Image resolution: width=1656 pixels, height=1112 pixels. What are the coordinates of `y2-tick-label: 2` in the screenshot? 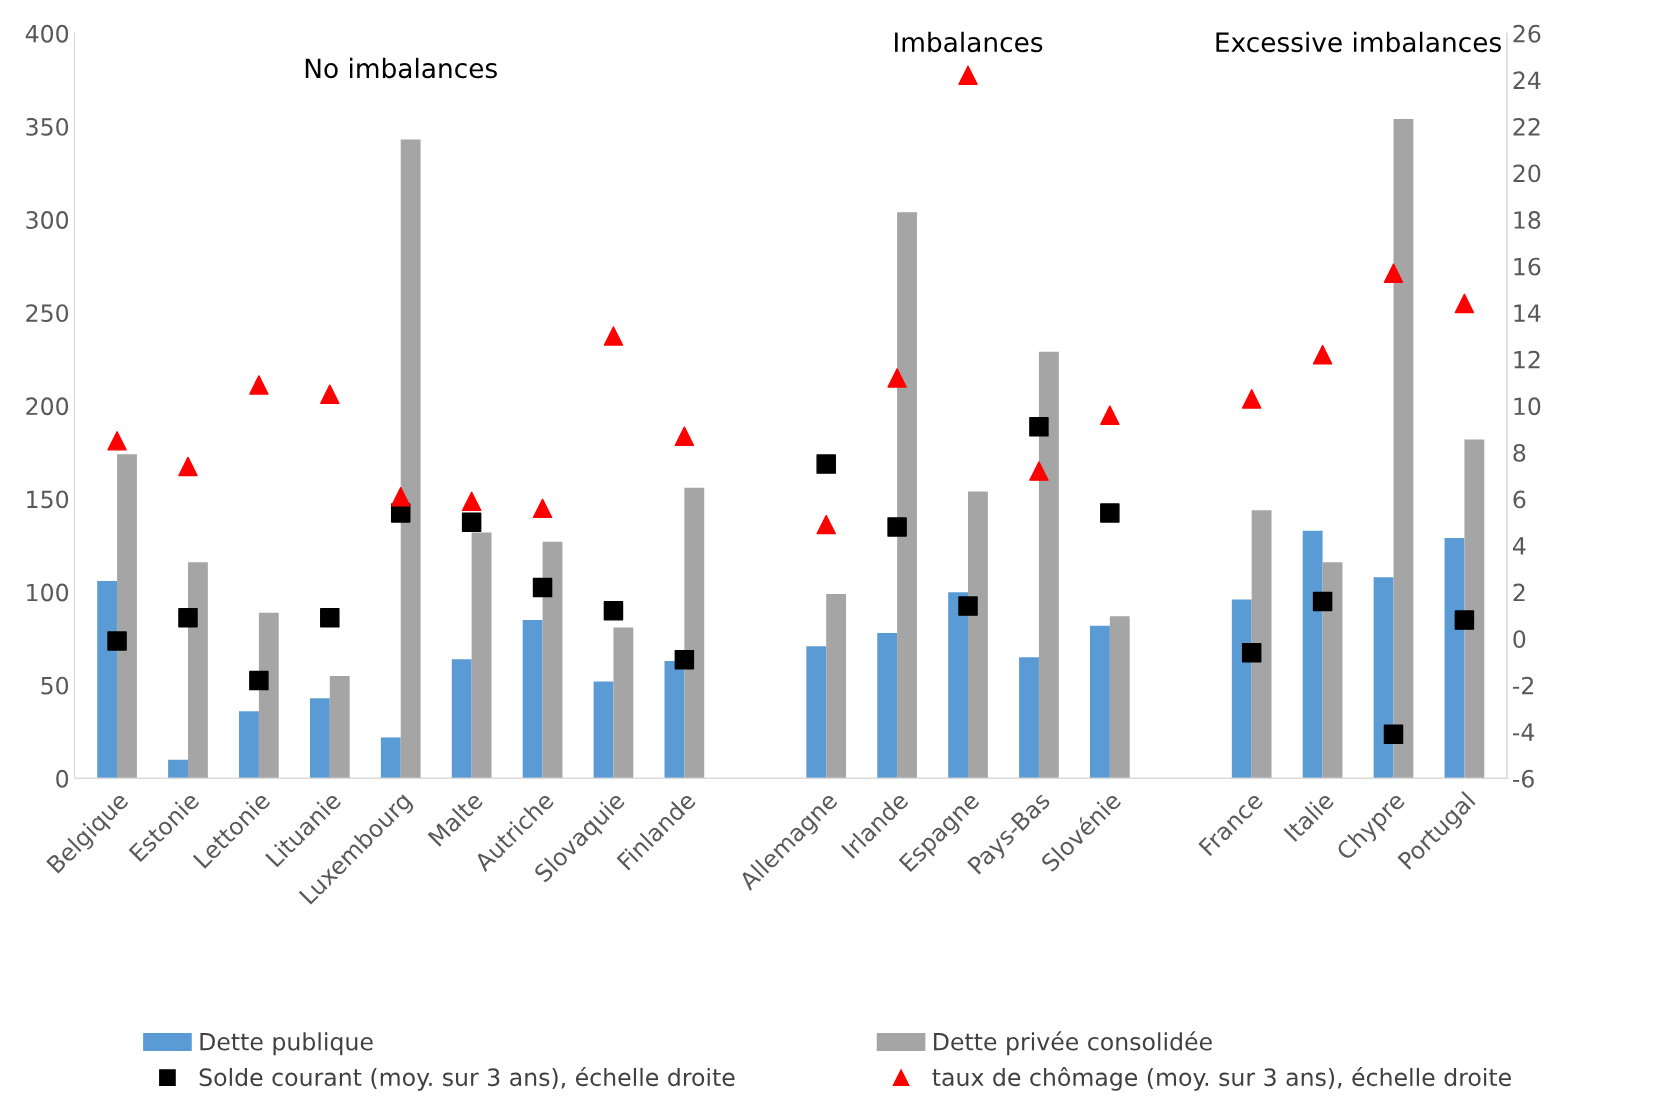 It's located at (1519, 592).